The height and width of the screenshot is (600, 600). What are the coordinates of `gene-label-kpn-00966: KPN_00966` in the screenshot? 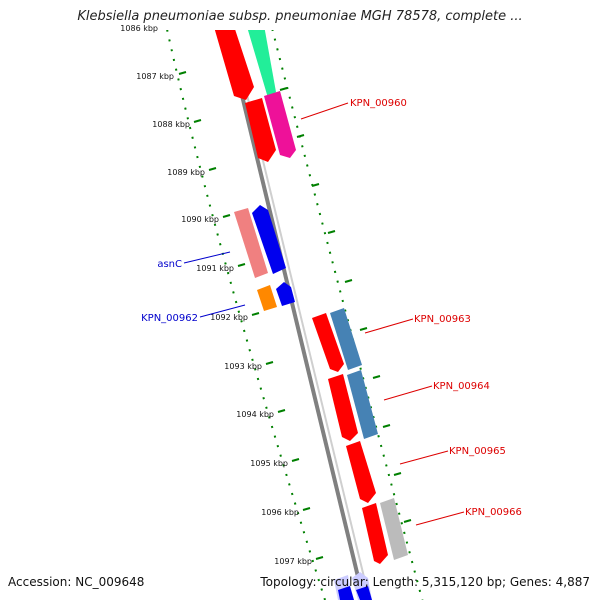 It's located at (493, 512).